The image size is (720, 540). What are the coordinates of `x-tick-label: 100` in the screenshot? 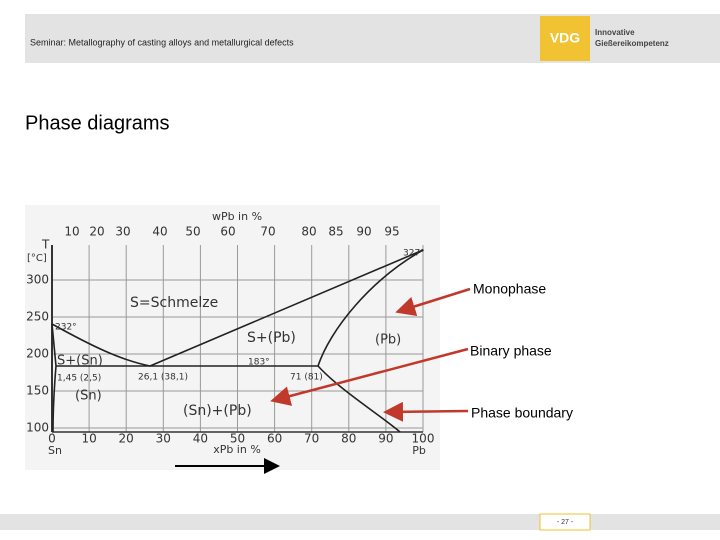 It's located at (423, 439).